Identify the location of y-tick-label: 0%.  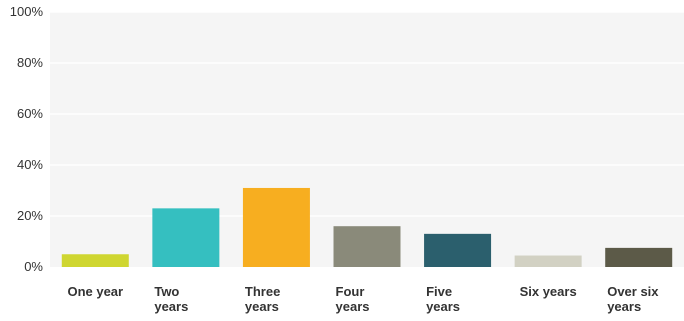
(33, 266).